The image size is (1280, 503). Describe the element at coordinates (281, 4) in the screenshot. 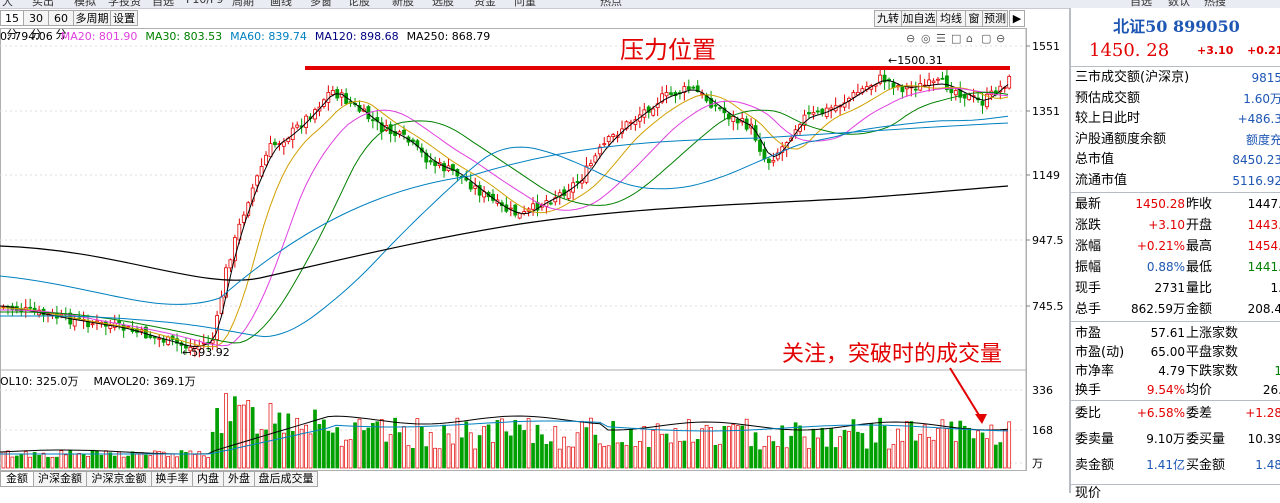

I see `top-menu-item: 画线` at that location.